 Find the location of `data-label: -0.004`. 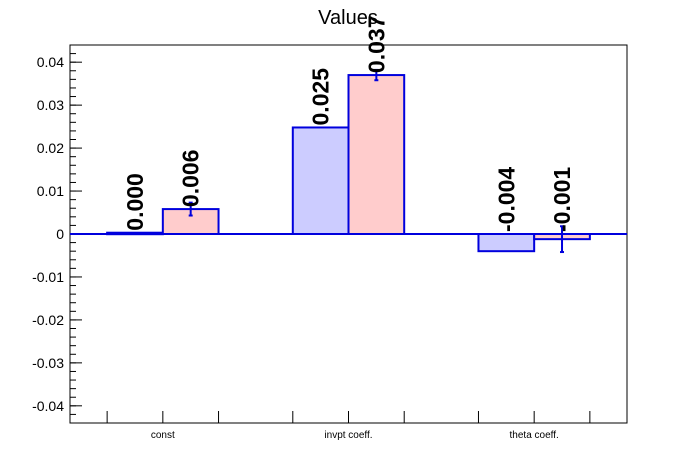

data-label: -0.004 is located at coordinates (506, 199).